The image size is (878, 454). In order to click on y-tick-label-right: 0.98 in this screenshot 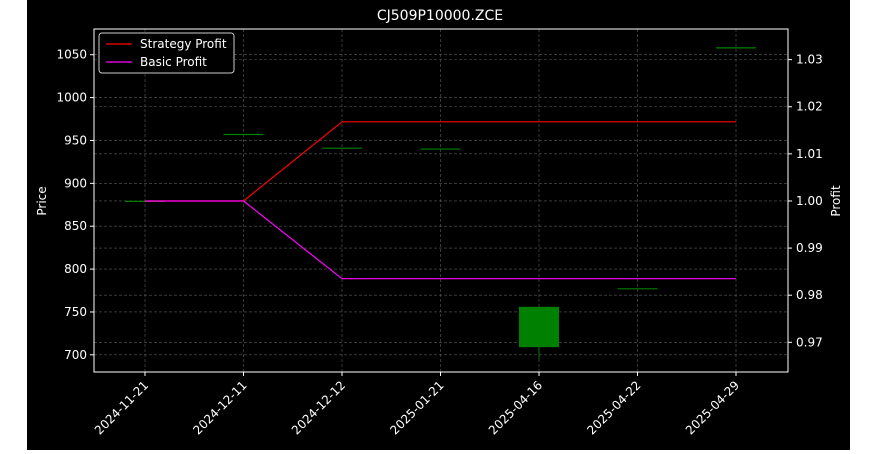, I will do `click(809, 295)`.